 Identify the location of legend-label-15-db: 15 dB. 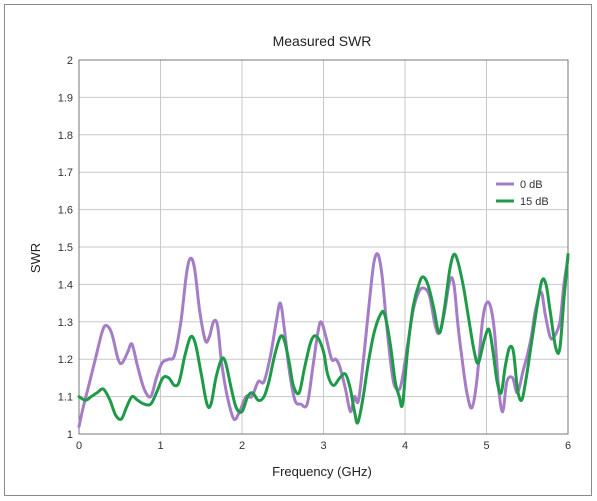
(534, 202).